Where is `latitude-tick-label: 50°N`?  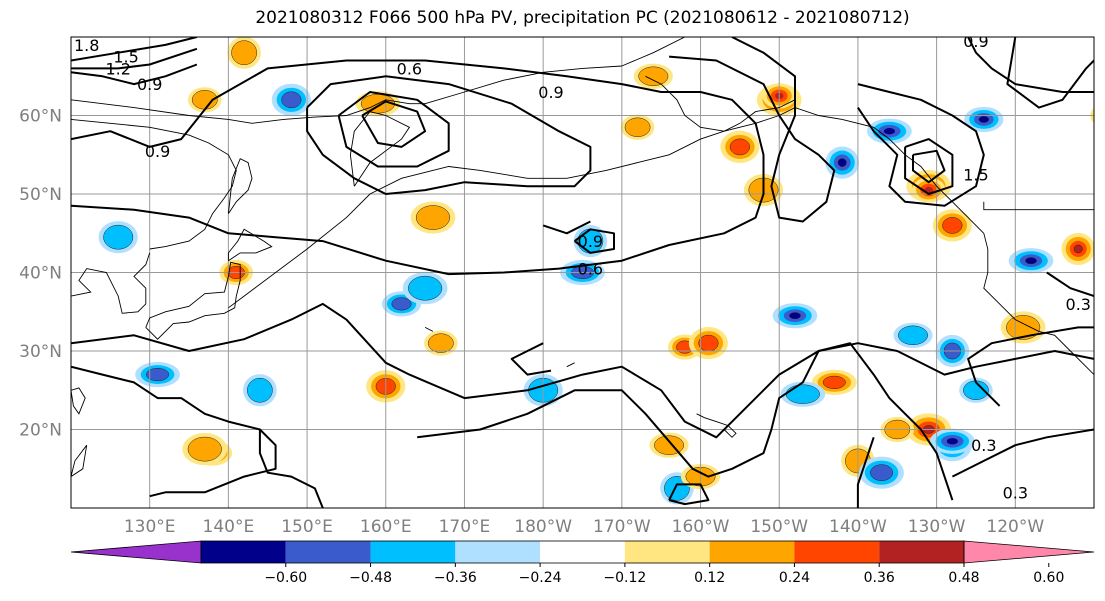
latitude-tick-label: 50°N is located at coordinates (40, 195).